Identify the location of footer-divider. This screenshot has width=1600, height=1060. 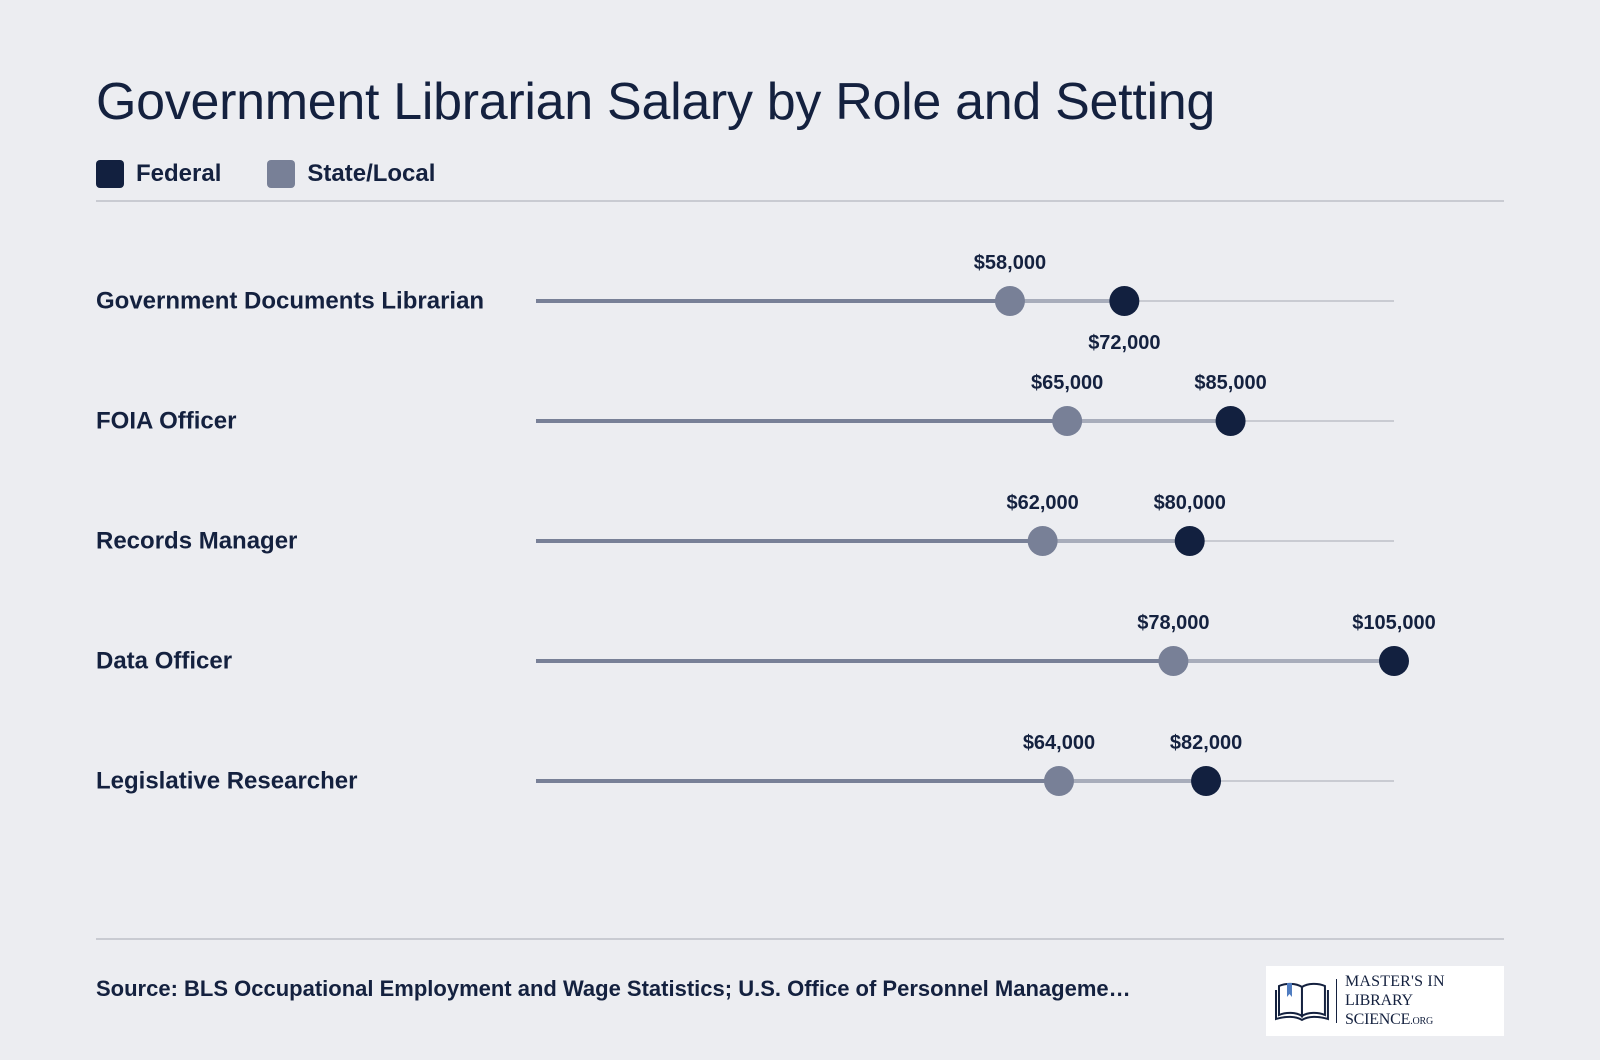
(800, 939).